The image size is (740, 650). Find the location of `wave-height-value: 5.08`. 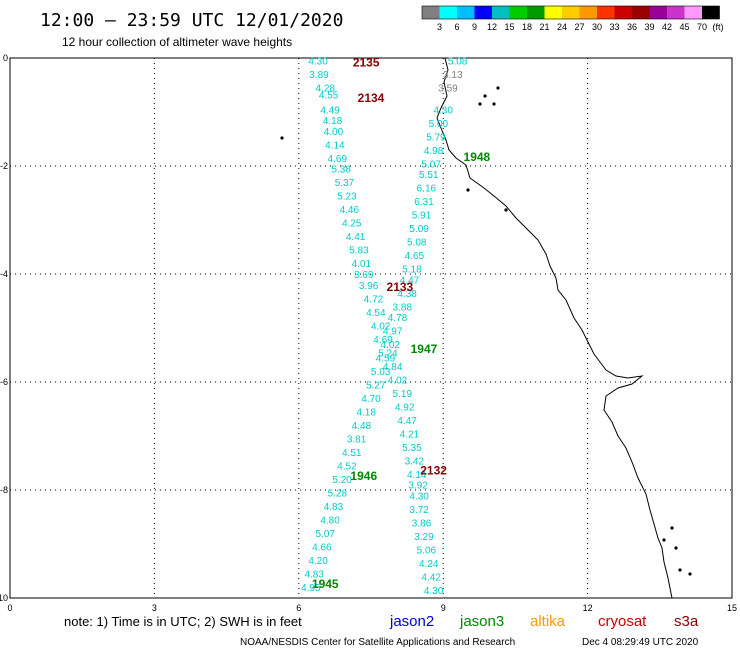

wave-height-value: 5.08 is located at coordinates (417, 243).